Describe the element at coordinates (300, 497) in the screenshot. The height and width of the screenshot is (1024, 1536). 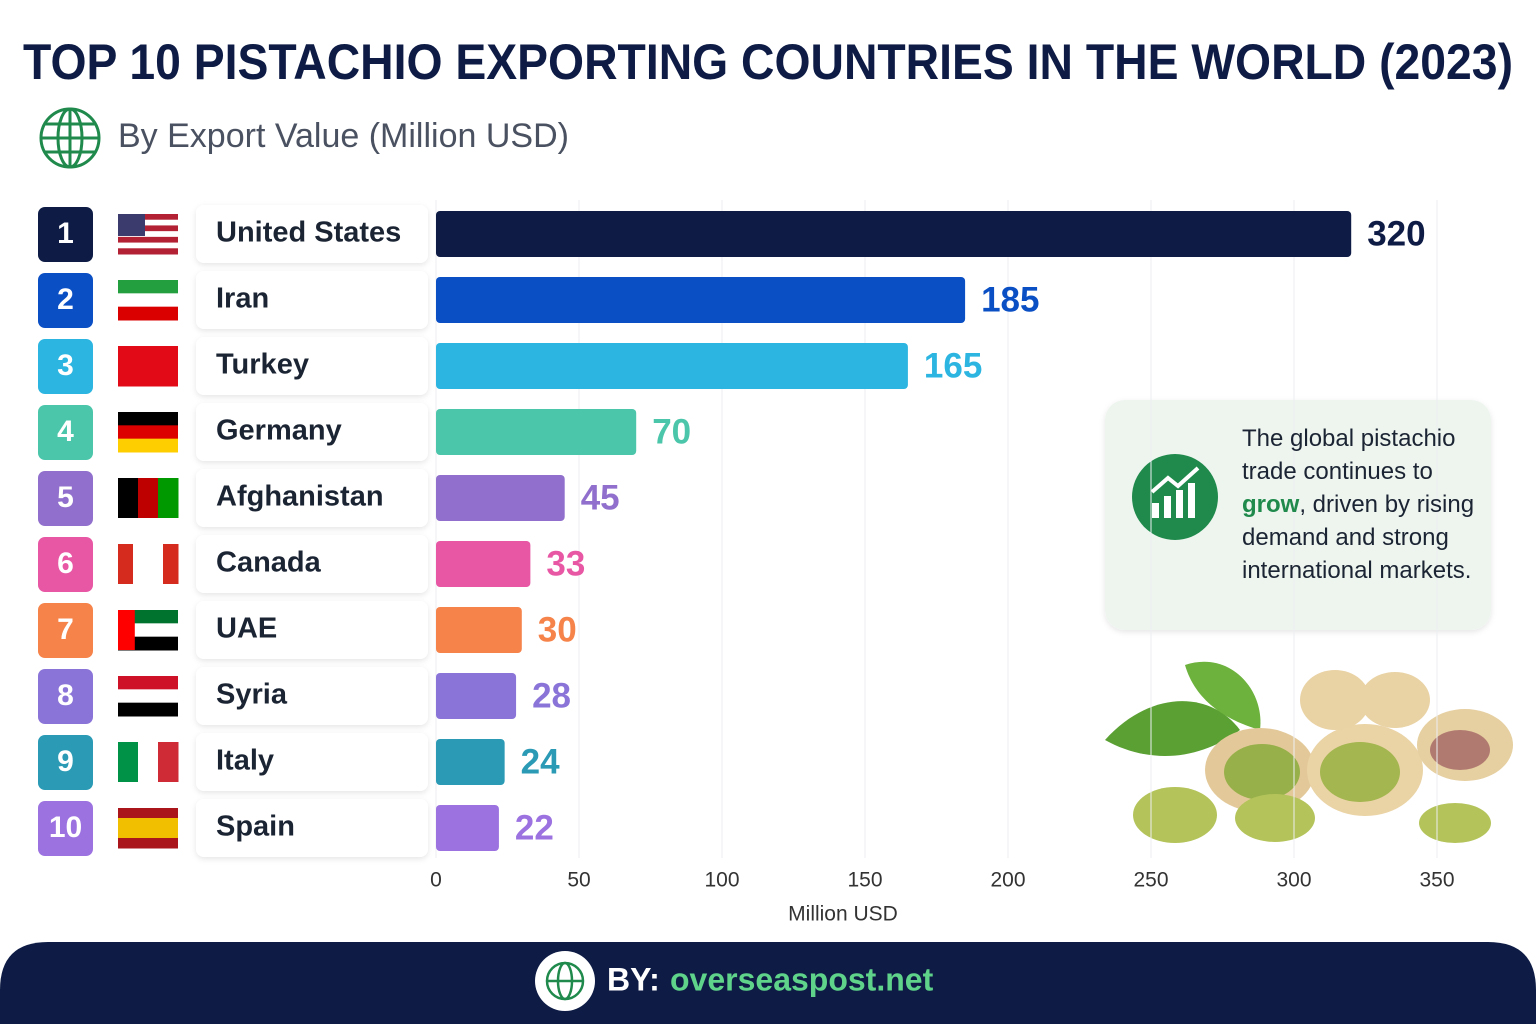
I see `category-label: Afghanistan` at that location.